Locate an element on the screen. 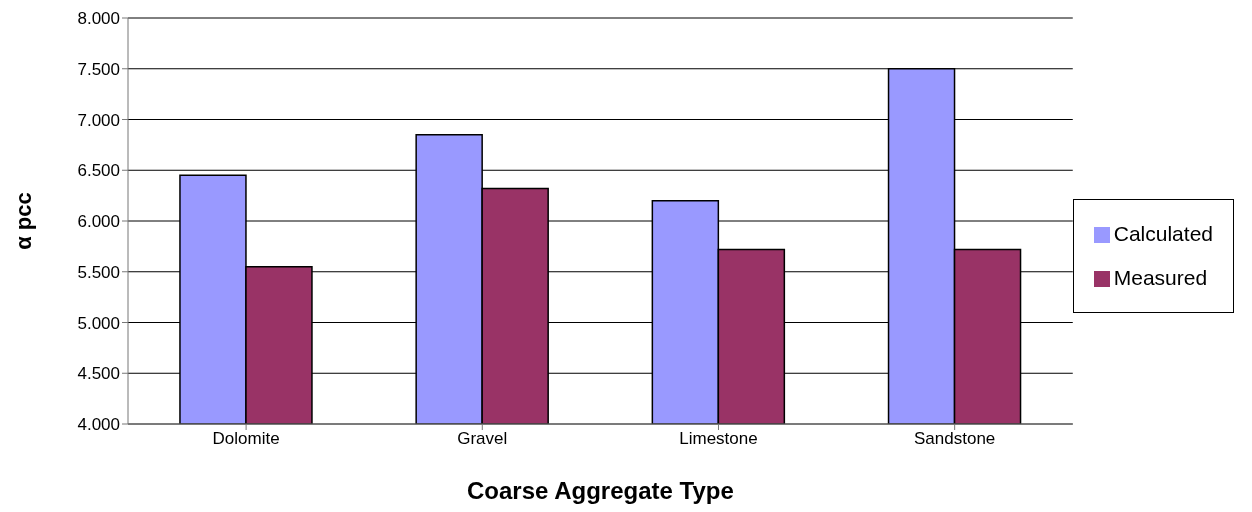  y-tick-label: 7.500 is located at coordinates (98, 69).